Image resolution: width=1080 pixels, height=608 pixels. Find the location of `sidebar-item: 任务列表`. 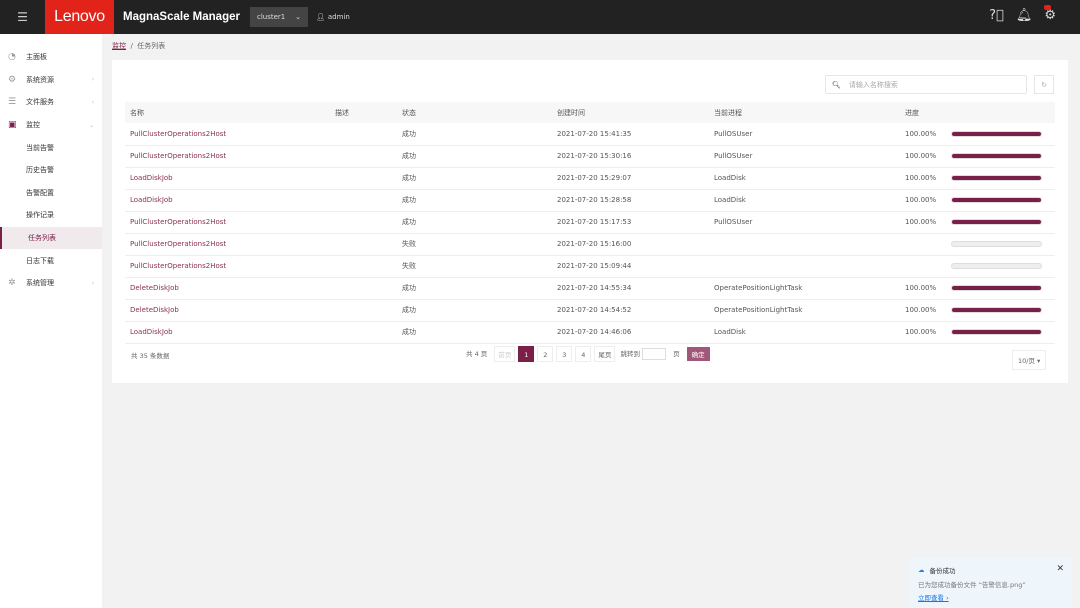

sidebar-item: 任务列表 is located at coordinates (51, 238).